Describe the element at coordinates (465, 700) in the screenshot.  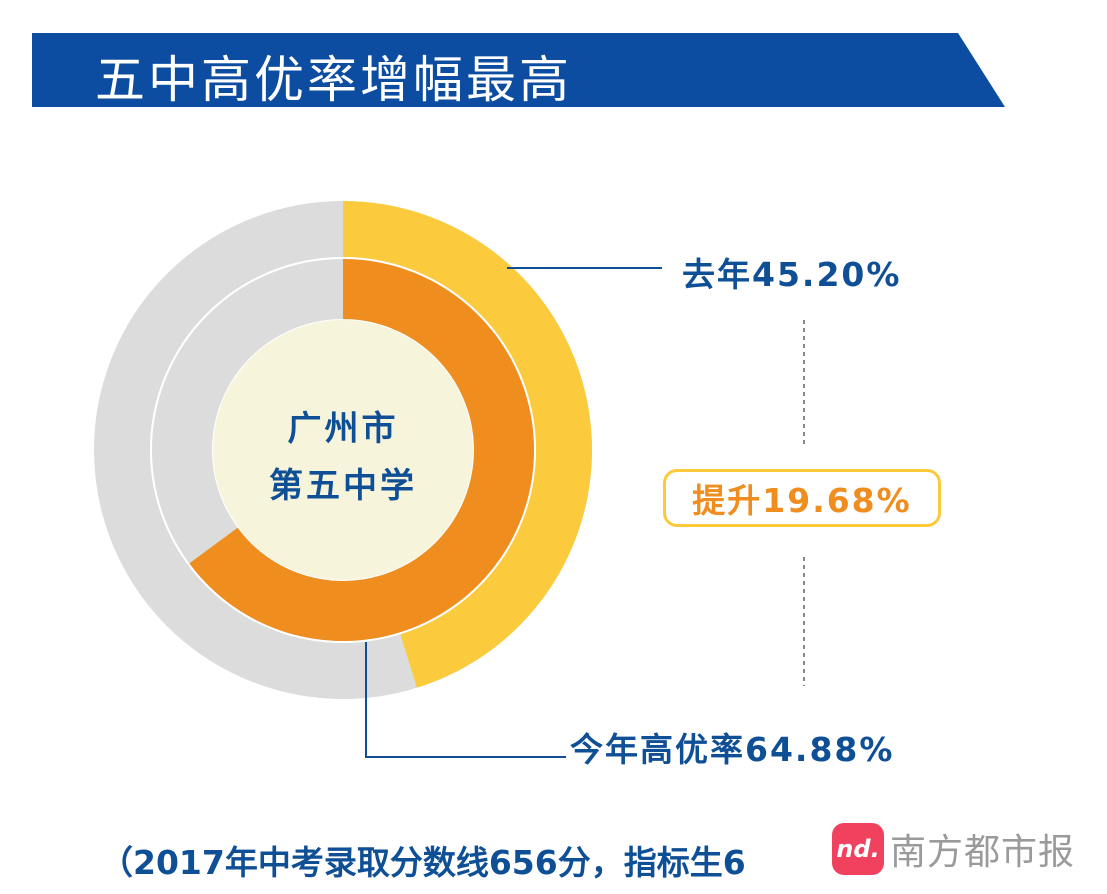
I see `this-year-leader-line` at that location.